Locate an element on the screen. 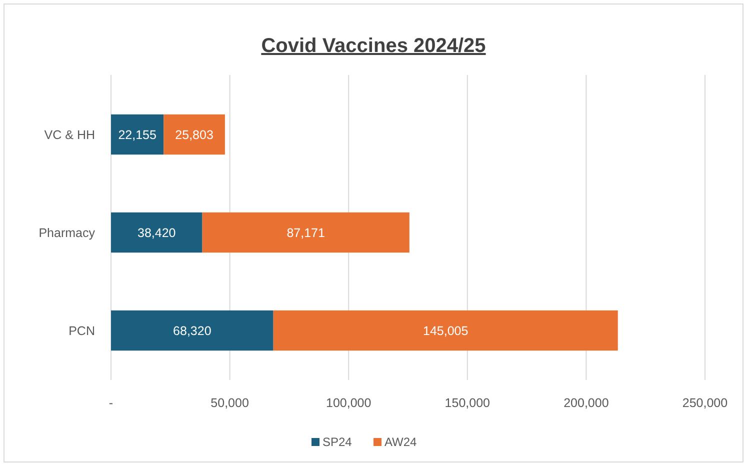 The image size is (747, 466). data-label: 87,171 is located at coordinates (306, 233).